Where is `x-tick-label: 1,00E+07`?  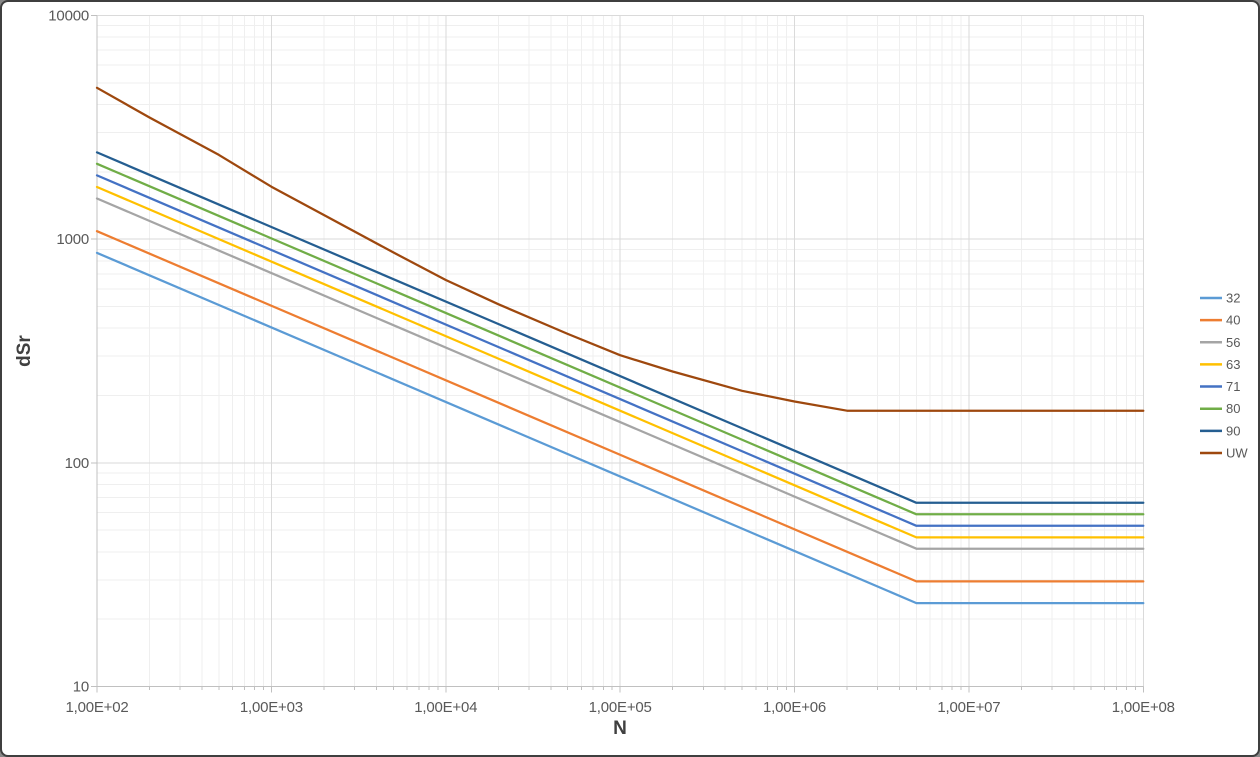
x-tick-label: 1,00E+07 is located at coordinates (968, 707).